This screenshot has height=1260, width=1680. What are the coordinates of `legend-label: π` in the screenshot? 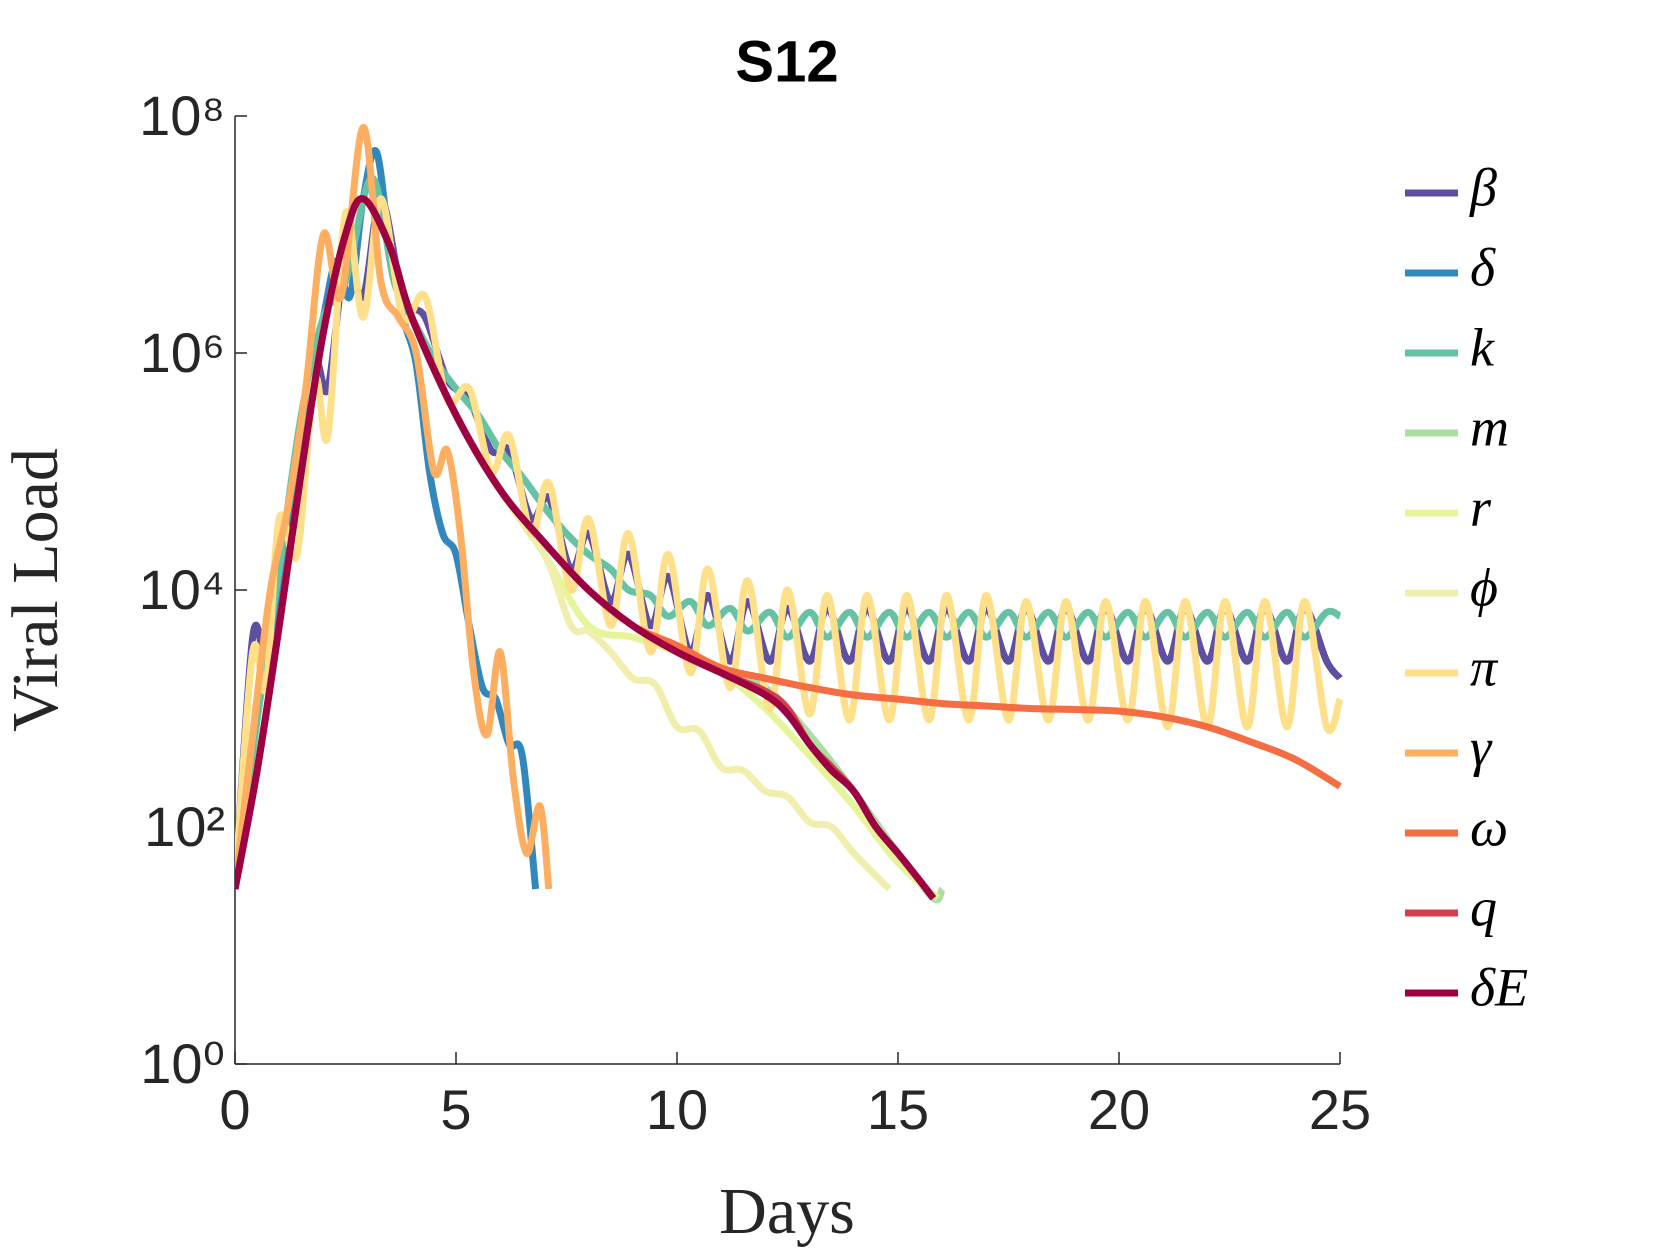 It's located at (1484, 667).